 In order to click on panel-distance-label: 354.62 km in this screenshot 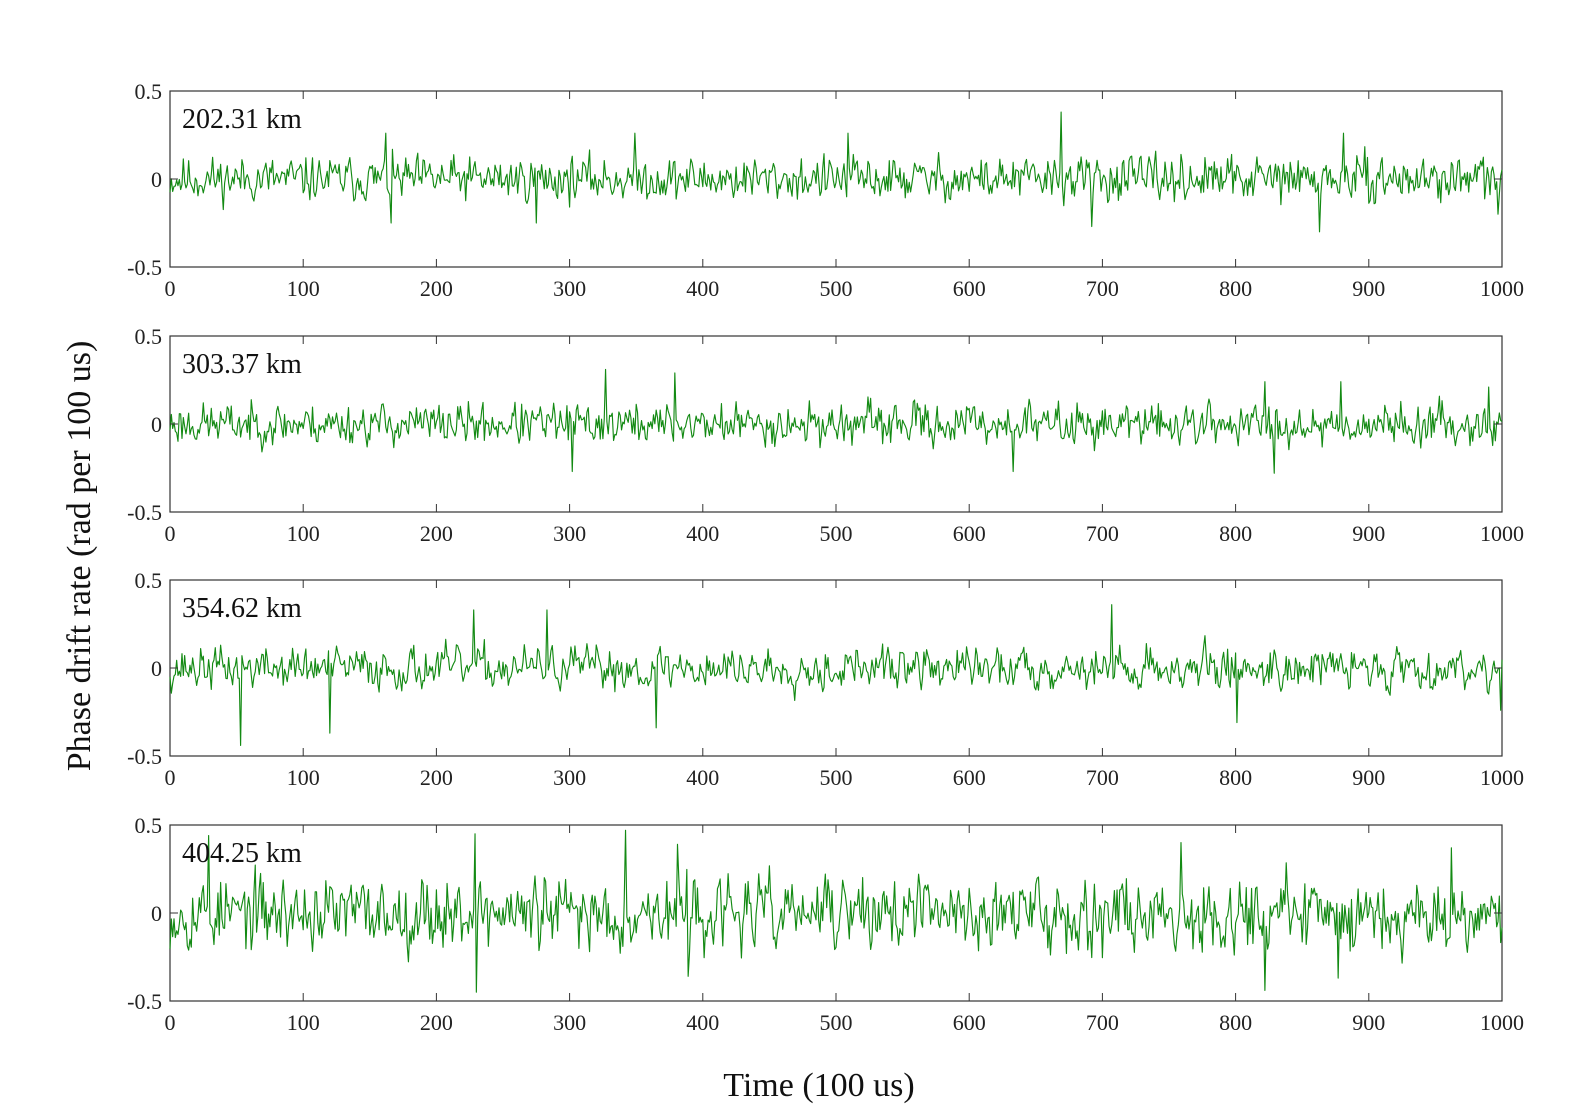, I will do `click(242, 608)`.